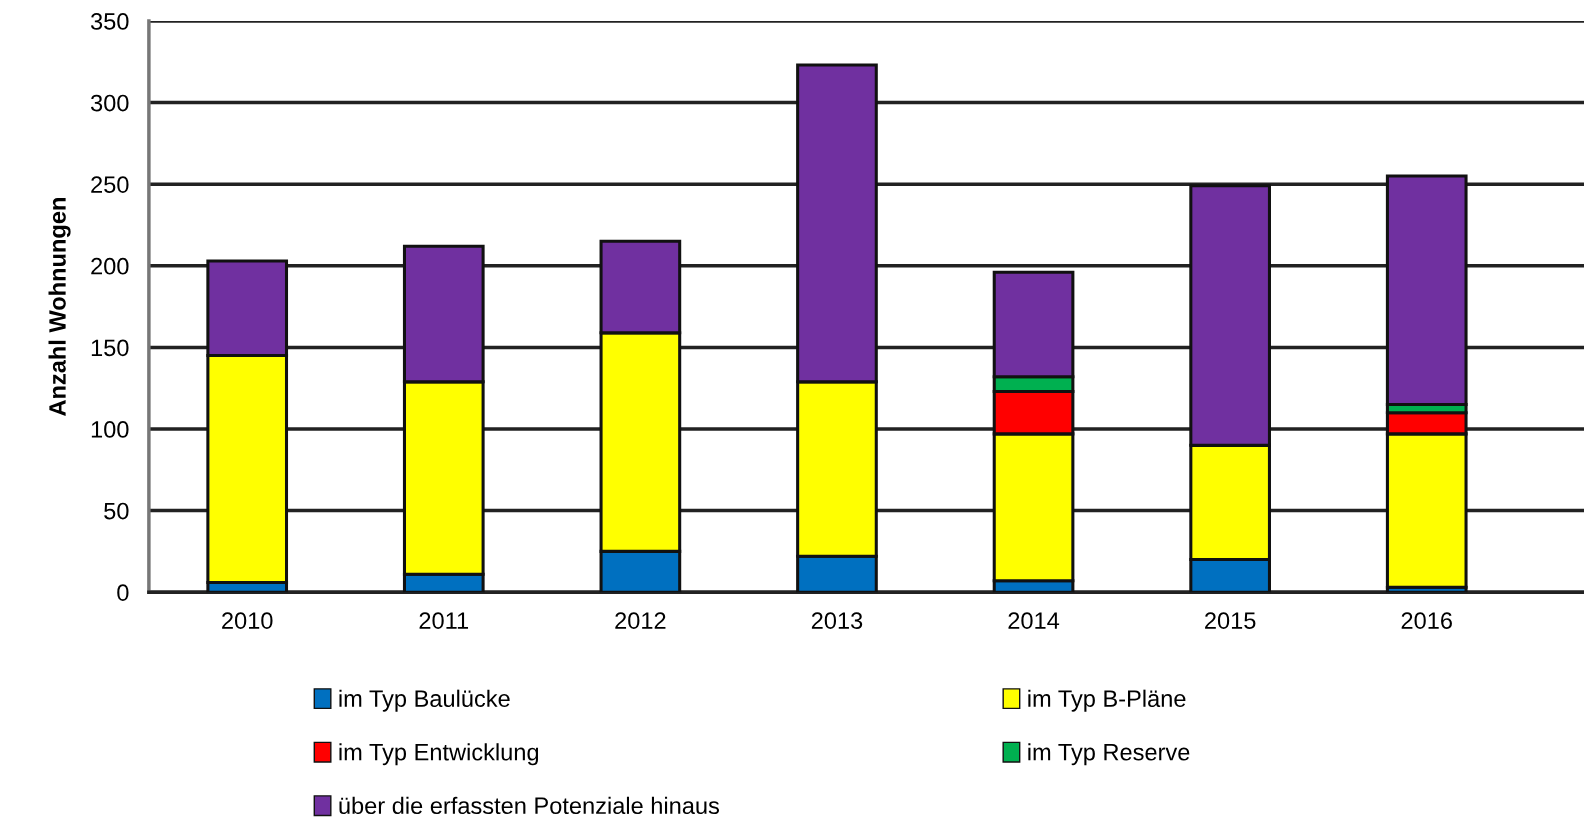 The width and height of the screenshot is (1584, 840). Describe the element at coordinates (1109, 754) in the screenshot. I see `legend-label: im Typ Reserve` at that location.